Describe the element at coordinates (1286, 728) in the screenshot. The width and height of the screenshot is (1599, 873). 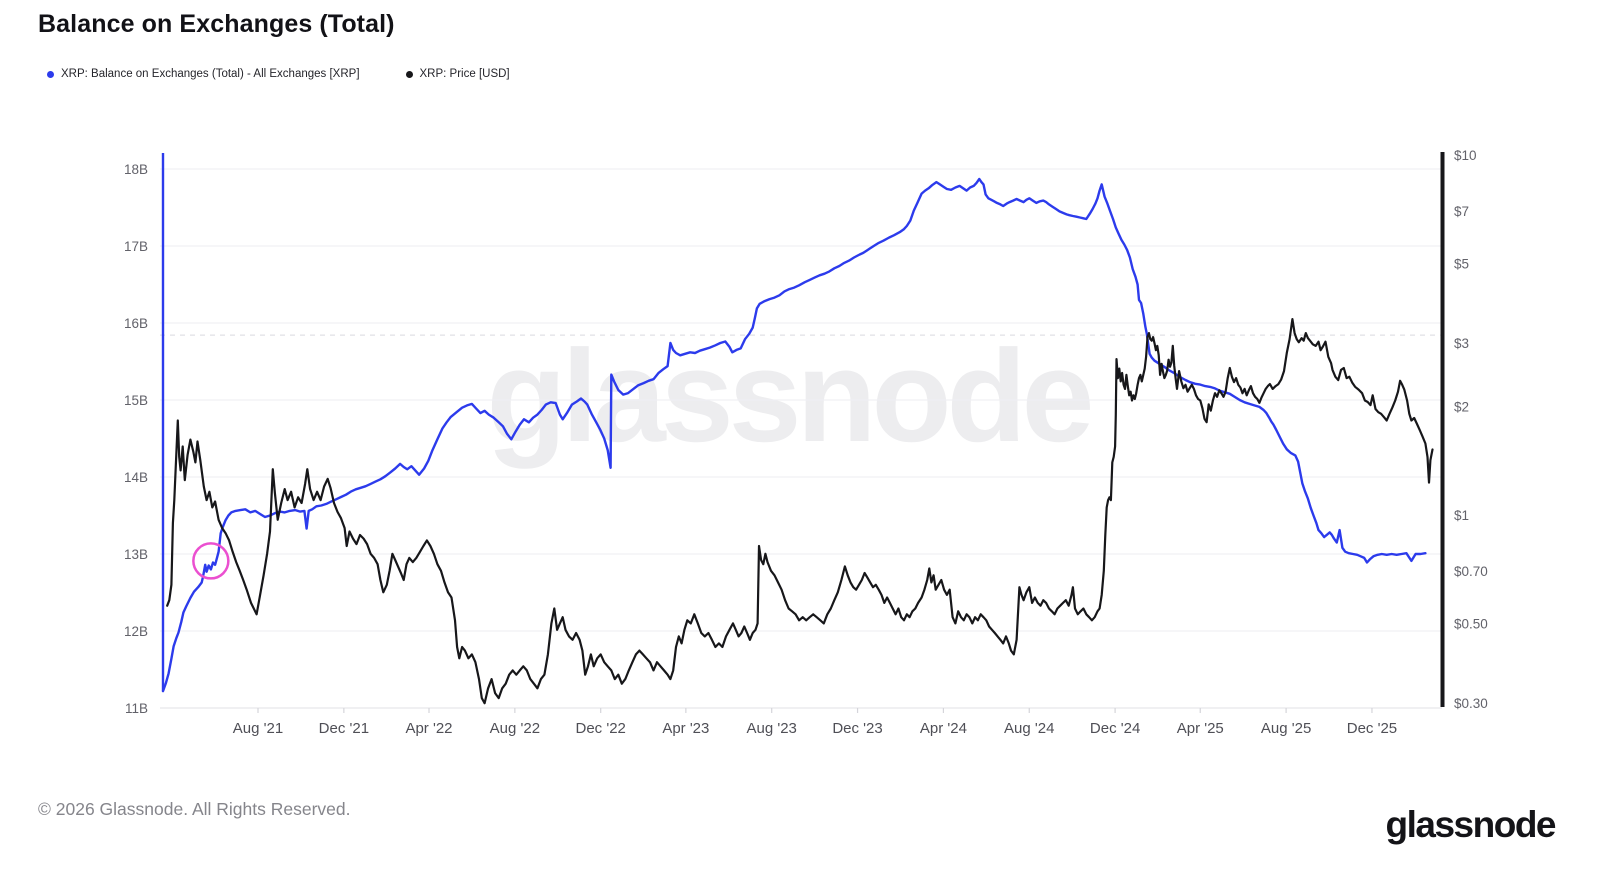
I see `x-axis-tick-label: Aug '25` at that location.